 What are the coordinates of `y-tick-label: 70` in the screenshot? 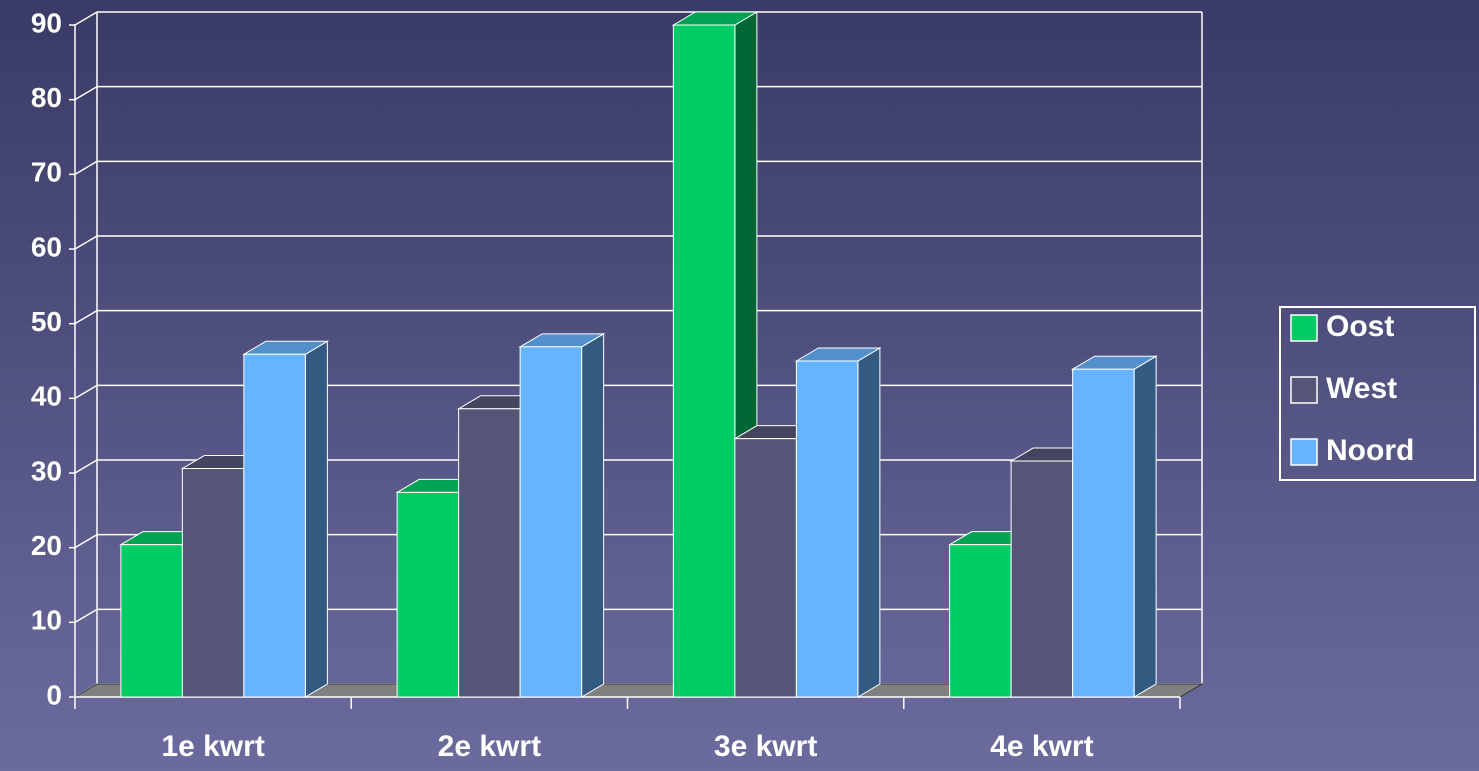 It's located at (46, 172).